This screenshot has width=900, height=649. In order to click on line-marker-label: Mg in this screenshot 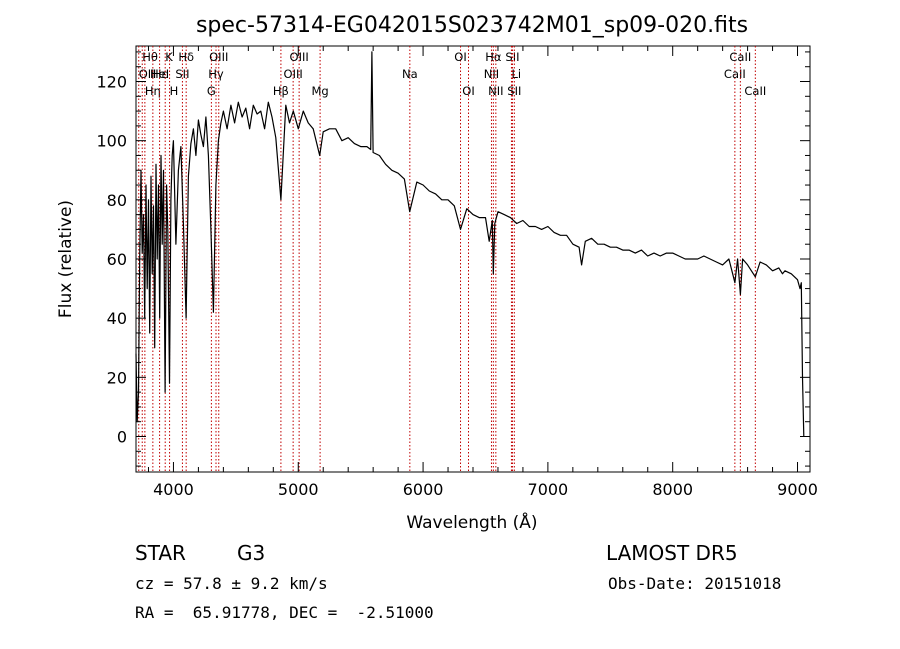, I will do `click(319, 91)`.